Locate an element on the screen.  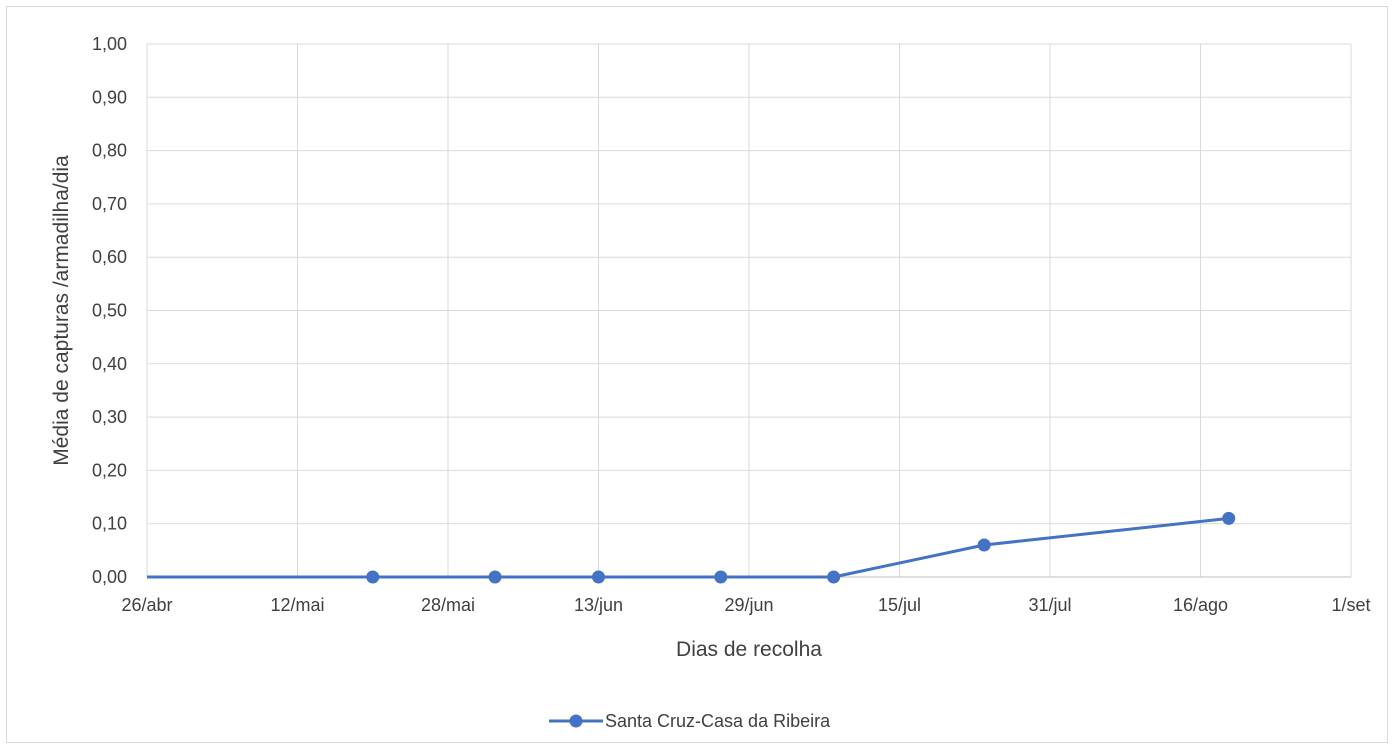
x-tick-label: 31/jul is located at coordinates (1049, 605).